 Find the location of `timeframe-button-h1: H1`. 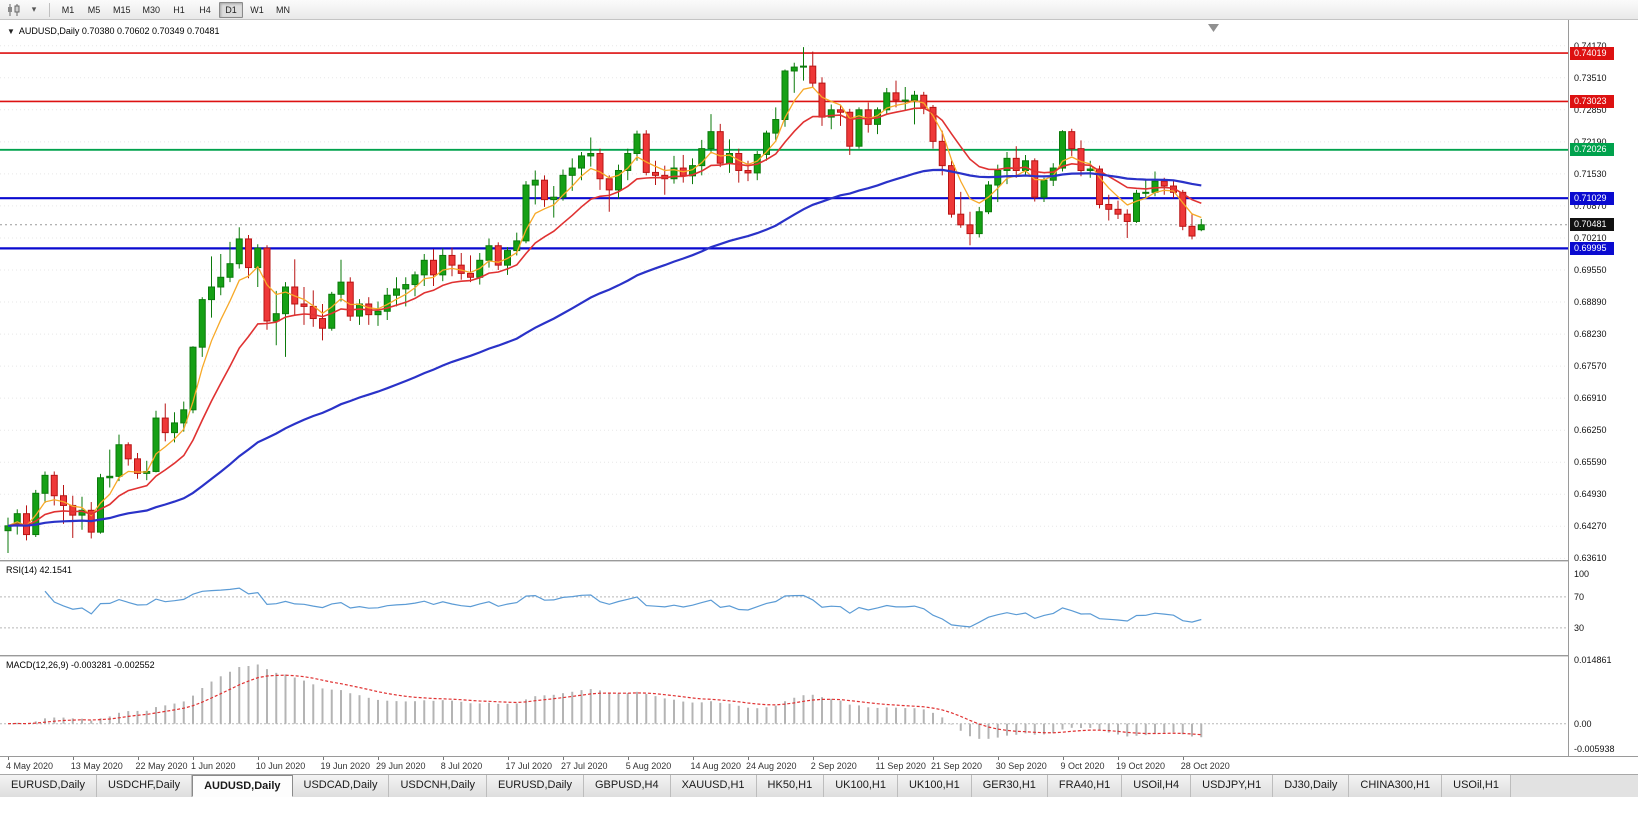

timeframe-button-h1: H1 is located at coordinates (179, 9).